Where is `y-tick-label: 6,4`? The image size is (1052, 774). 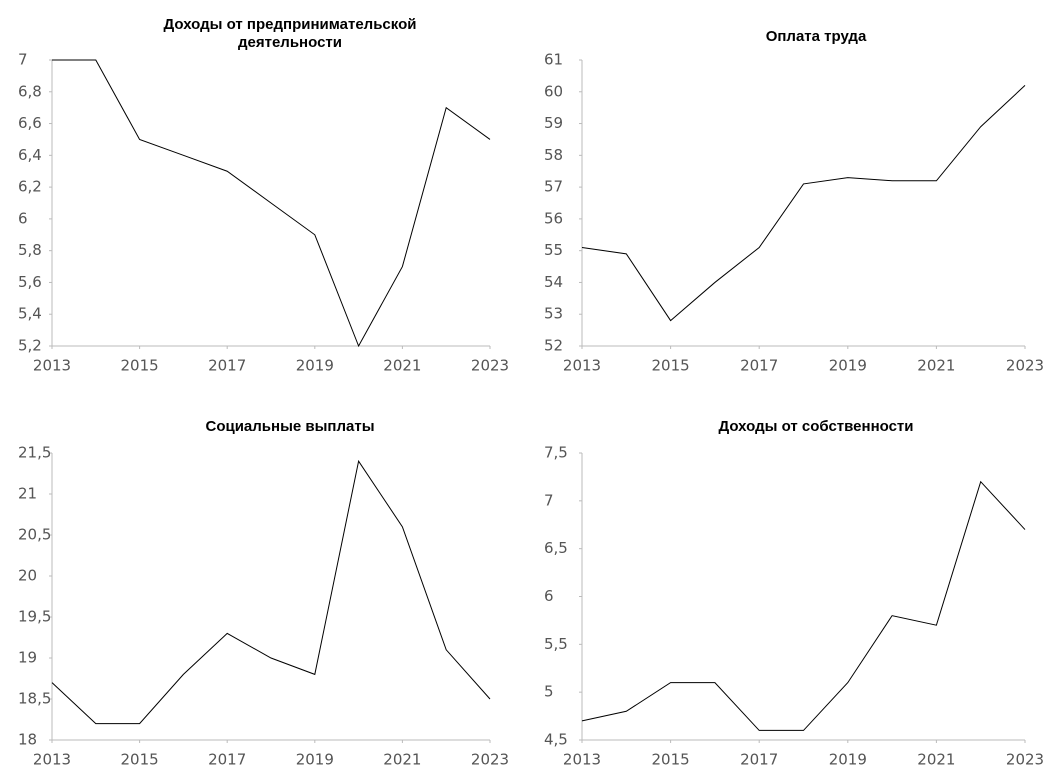
y-tick-label: 6,4 is located at coordinates (30, 155).